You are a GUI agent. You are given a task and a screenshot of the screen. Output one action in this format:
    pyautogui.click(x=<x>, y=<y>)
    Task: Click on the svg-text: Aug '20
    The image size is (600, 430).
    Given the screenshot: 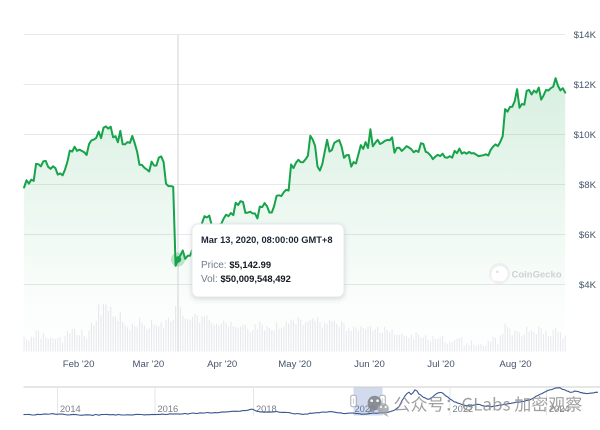 What is the action you would take?
    pyautogui.click(x=515, y=364)
    